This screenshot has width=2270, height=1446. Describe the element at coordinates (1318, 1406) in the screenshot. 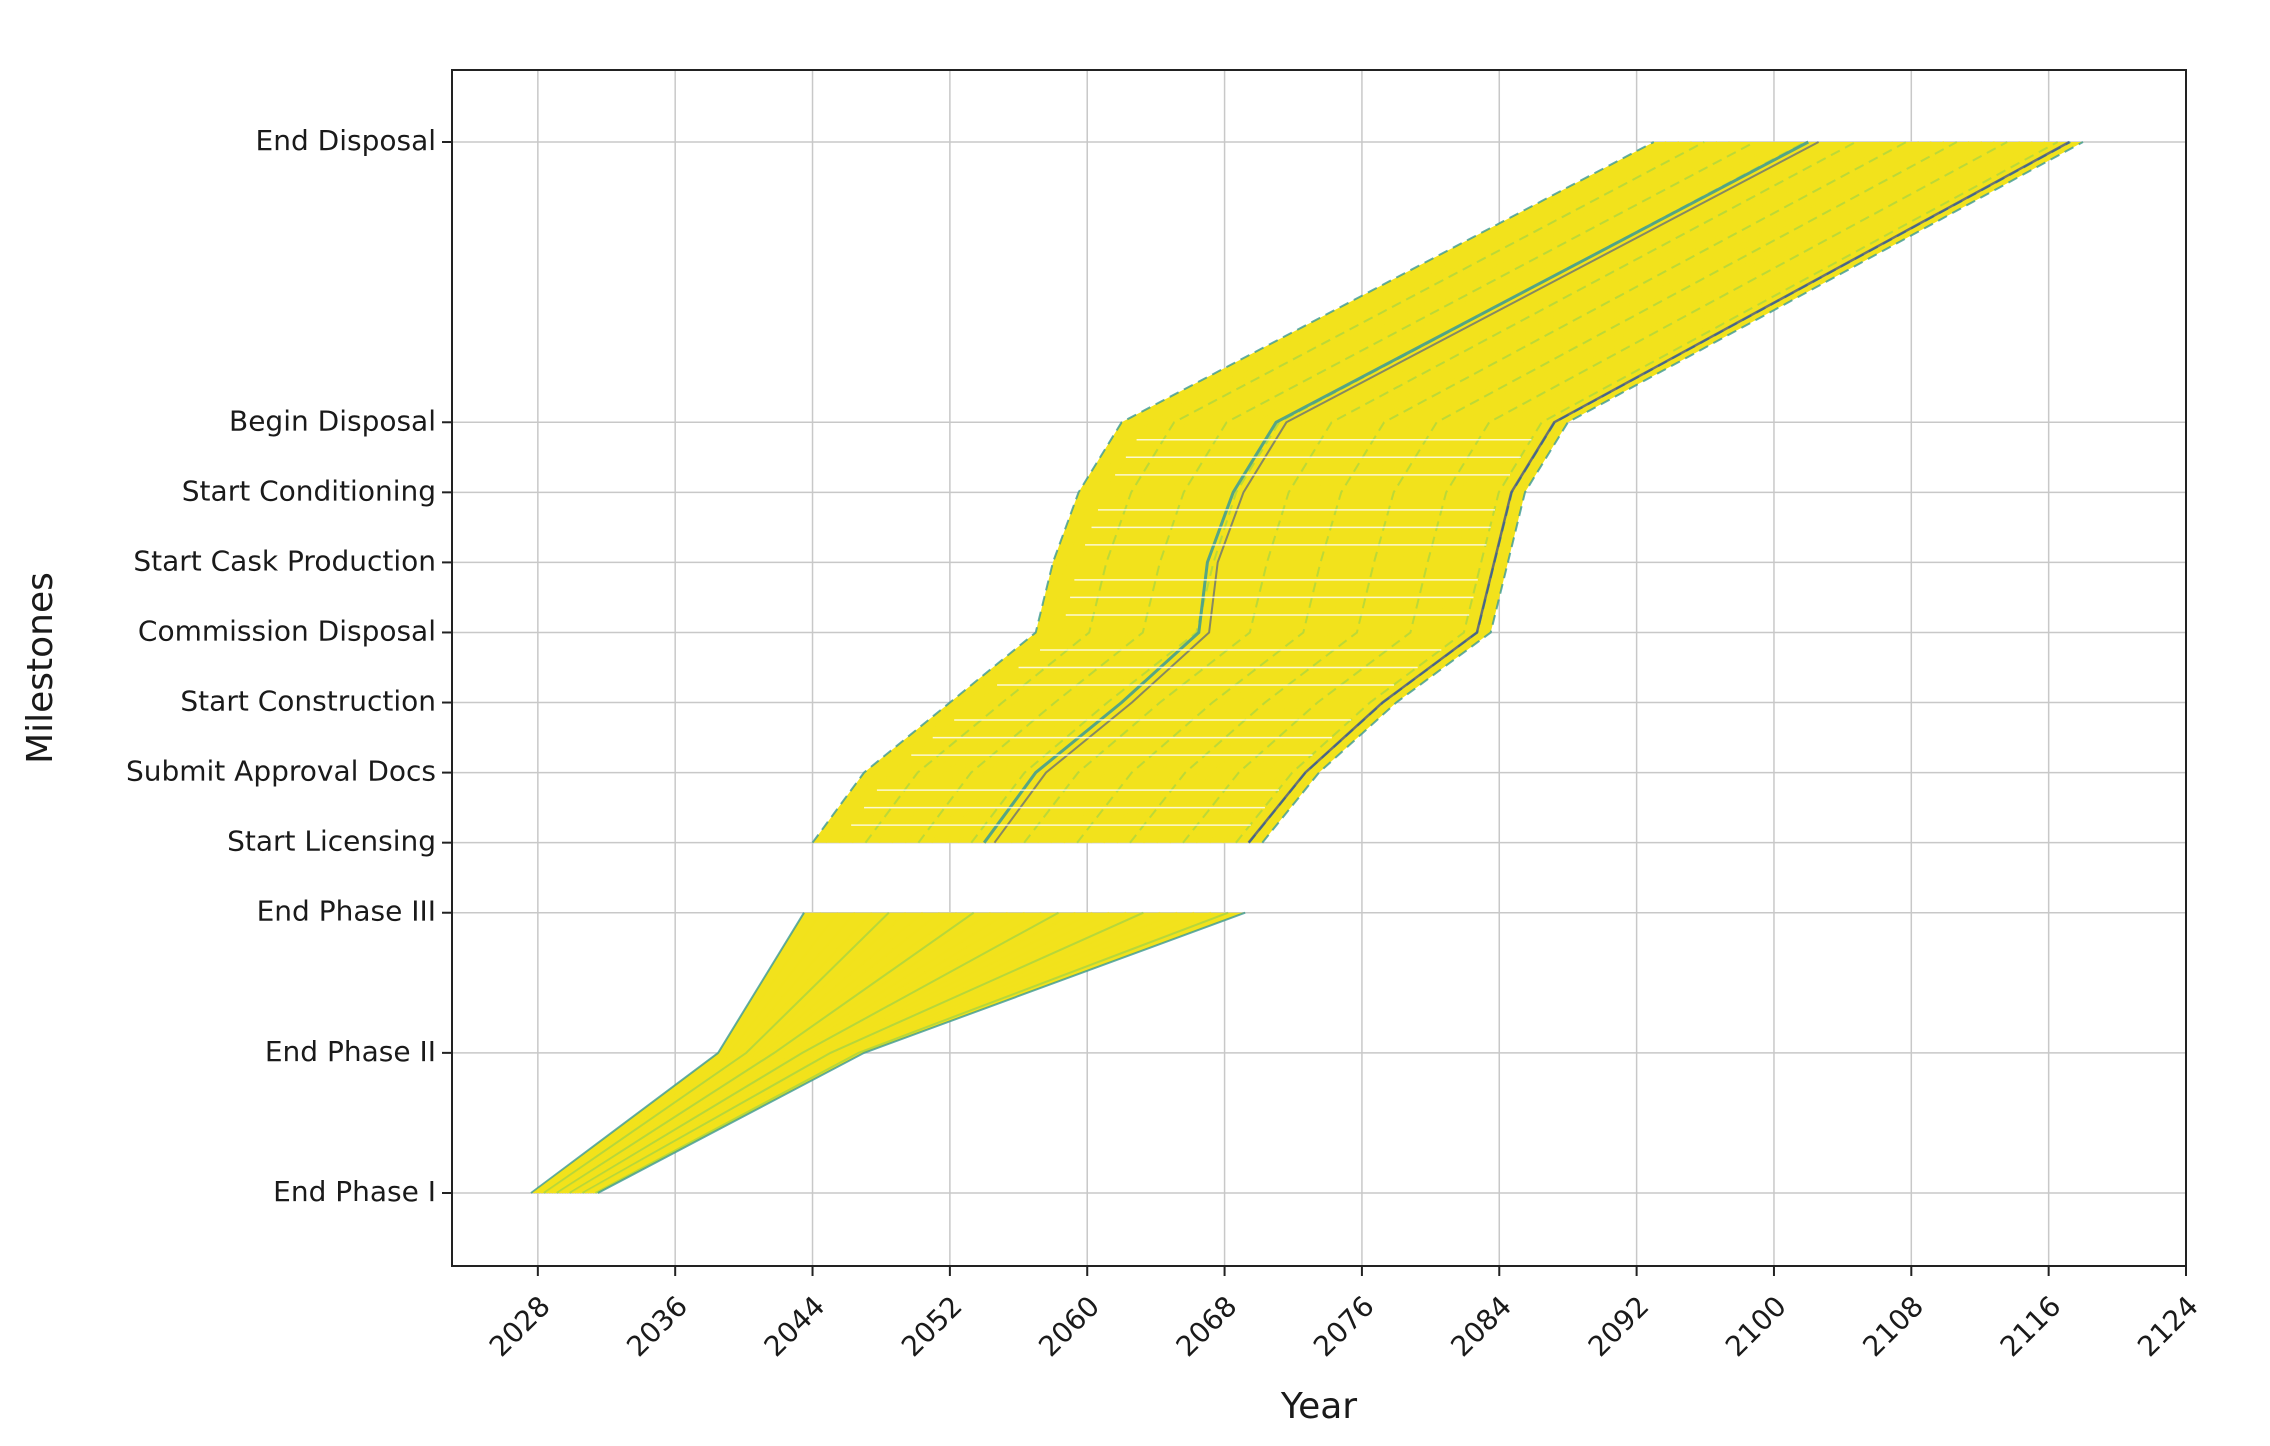

I see `x-axis-title: Year` at that location.